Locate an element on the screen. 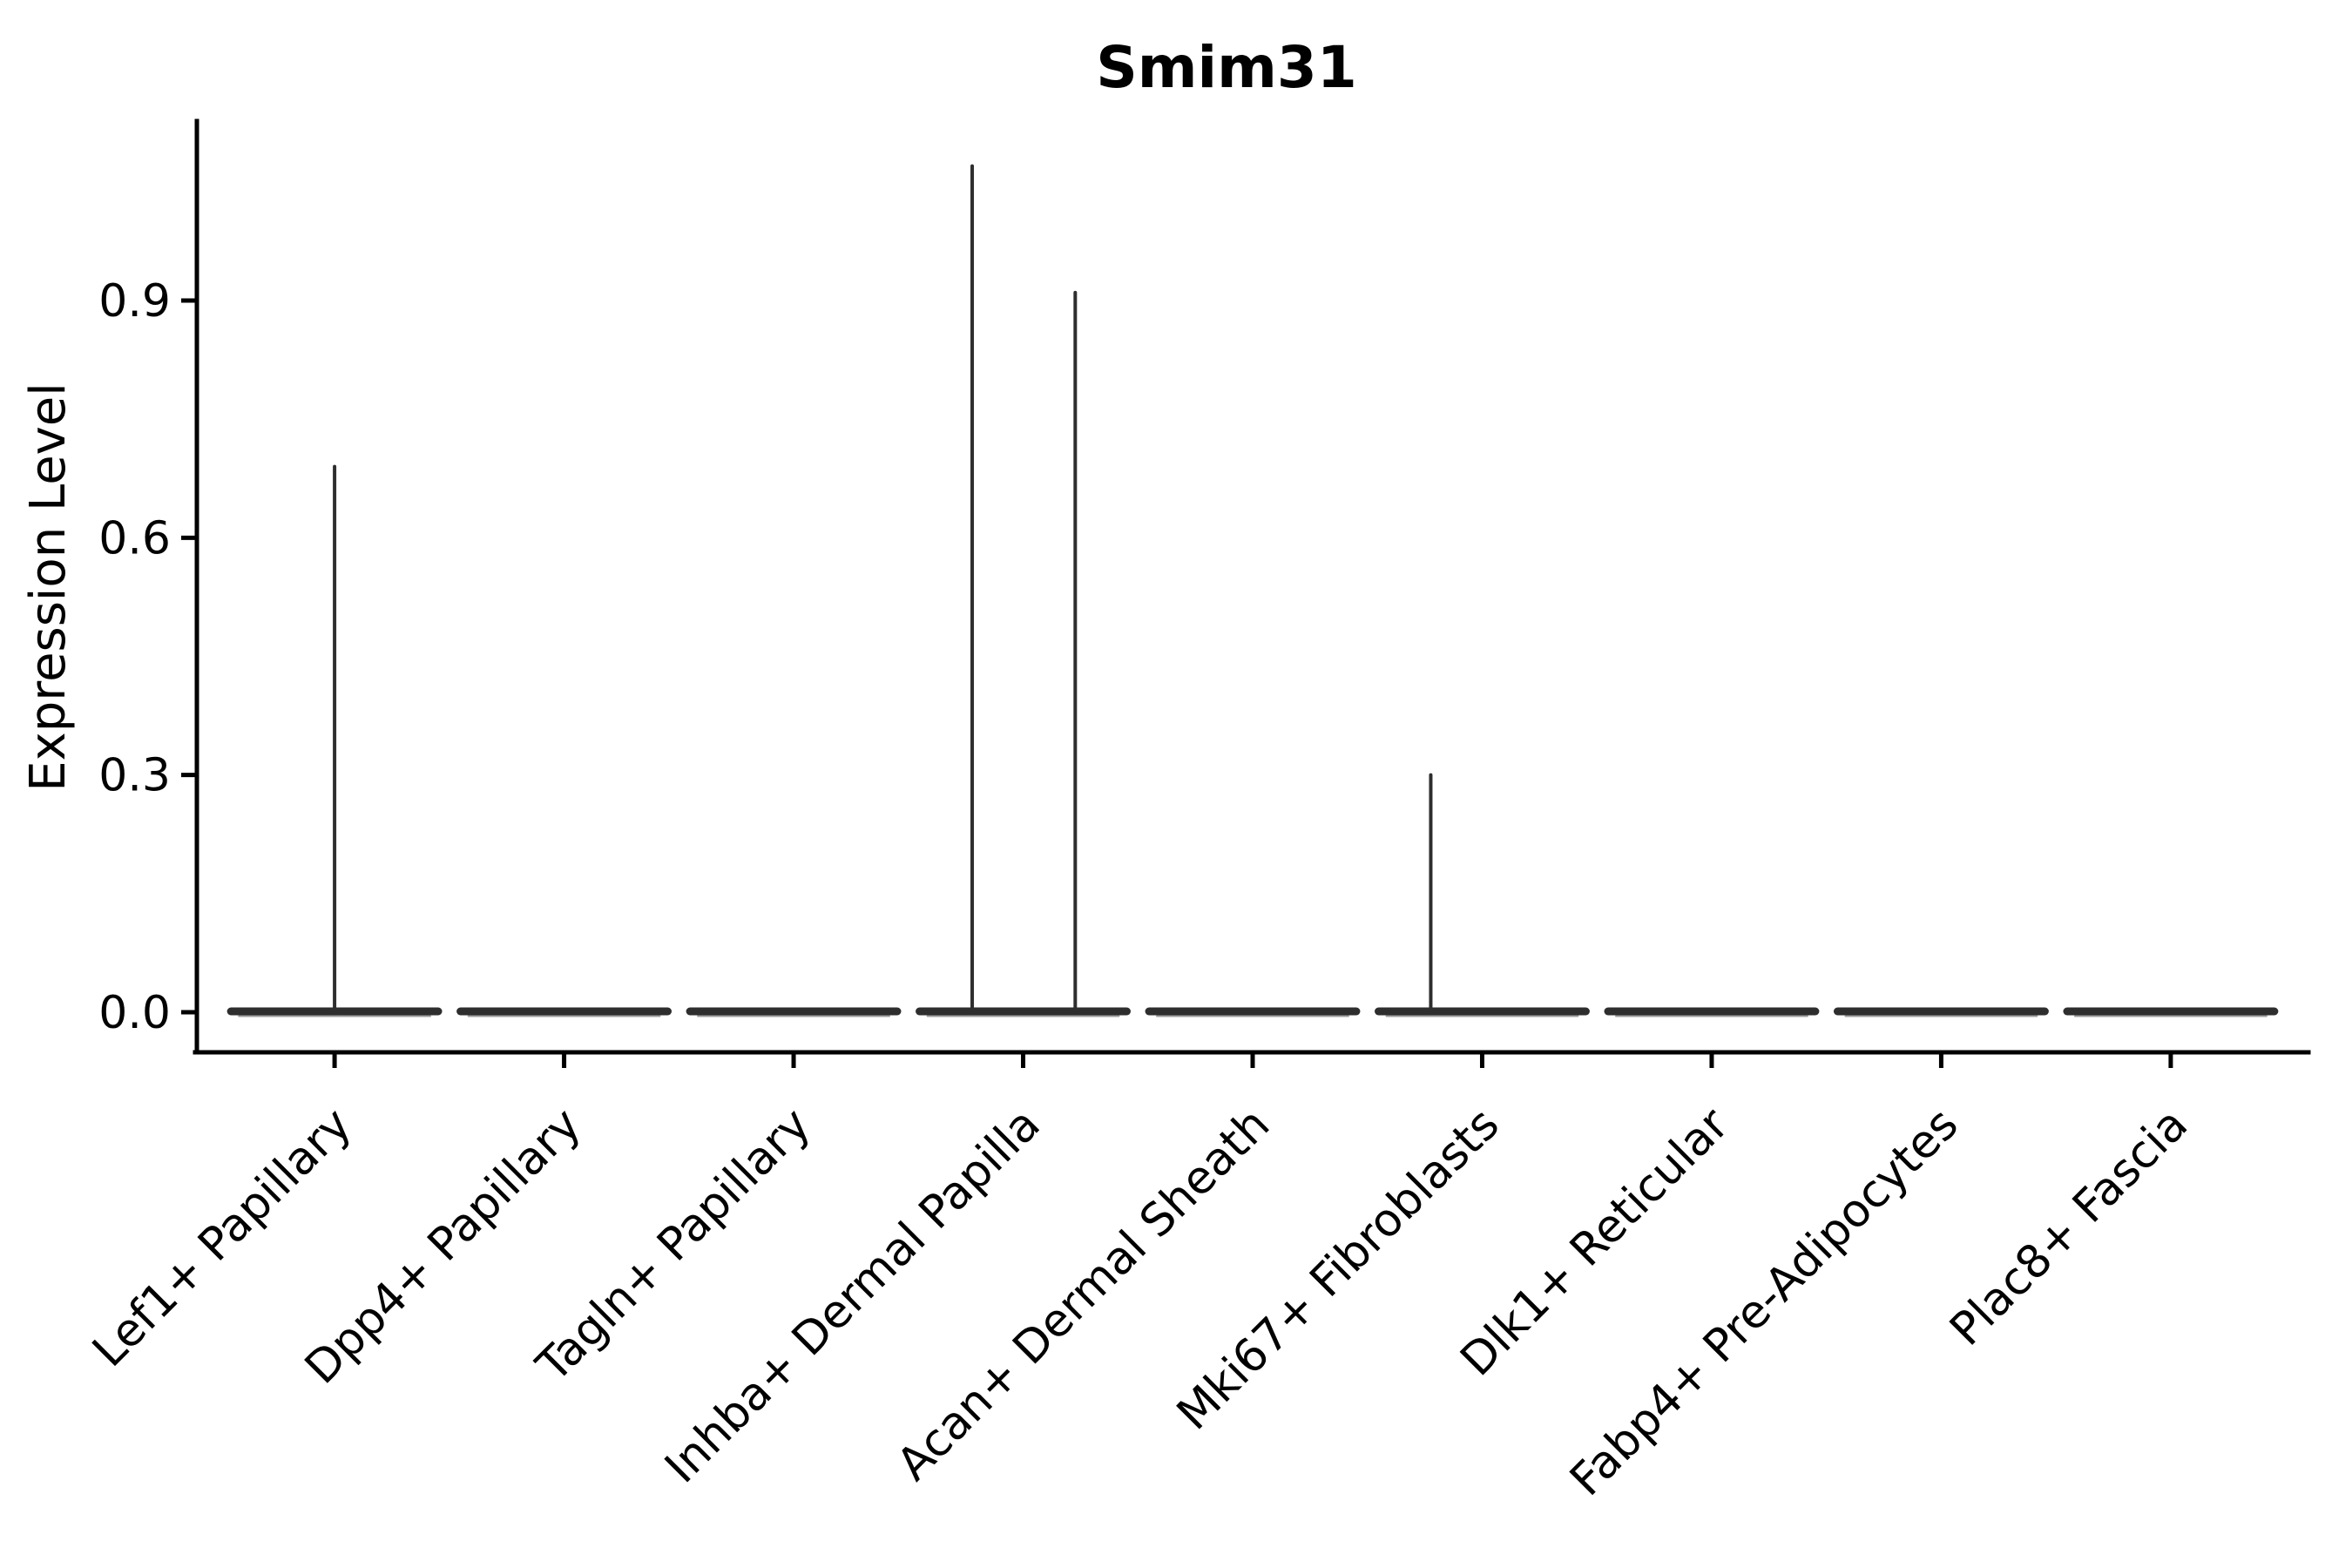 Image resolution: width=2352 pixels, height=1568 pixels. y-axis-ticks: 0.0 0.3 0.6 0.9 is located at coordinates (147, 657).